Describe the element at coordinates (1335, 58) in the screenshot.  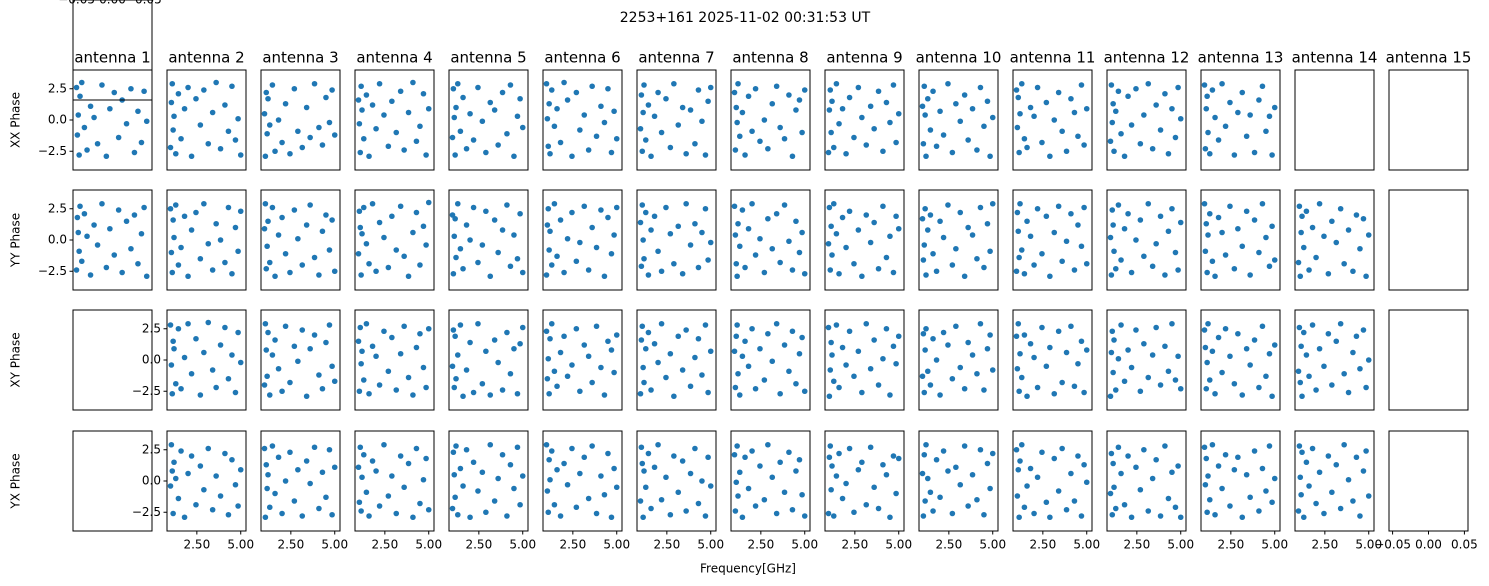
I see `panel-title: antenna 14` at that location.